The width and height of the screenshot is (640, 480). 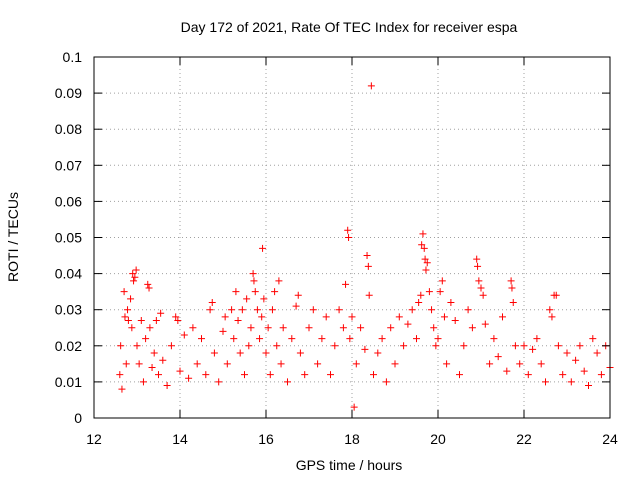 What do you see at coordinates (68, 346) in the screenshot?
I see `y-tick-label: 0.02` at bounding box center [68, 346].